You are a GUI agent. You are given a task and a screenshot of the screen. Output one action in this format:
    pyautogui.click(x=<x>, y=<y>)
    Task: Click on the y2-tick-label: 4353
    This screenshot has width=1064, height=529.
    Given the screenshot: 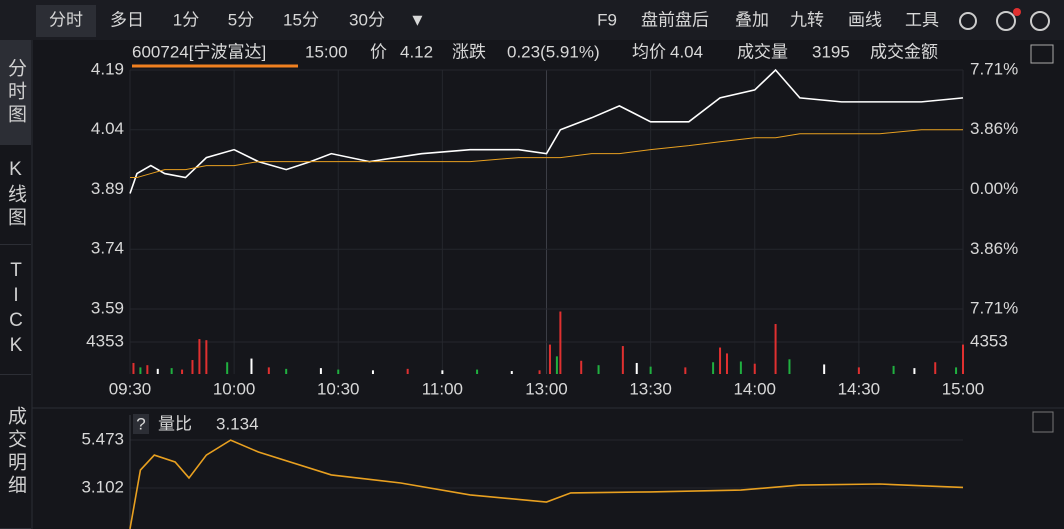 What is the action you would take?
    pyautogui.click(x=989, y=340)
    